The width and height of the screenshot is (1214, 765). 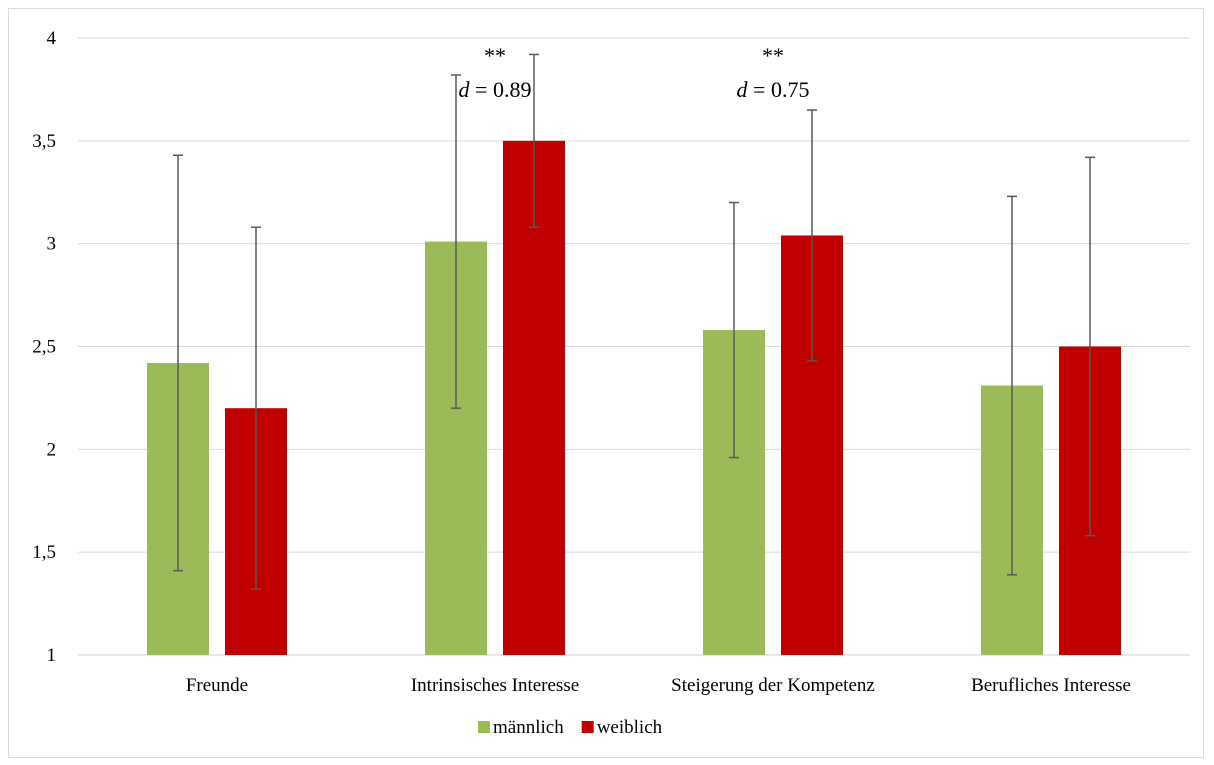 What do you see at coordinates (52, 449) in the screenshot?
I see `y-tick-label: 2` at bounding box center [52, 449].